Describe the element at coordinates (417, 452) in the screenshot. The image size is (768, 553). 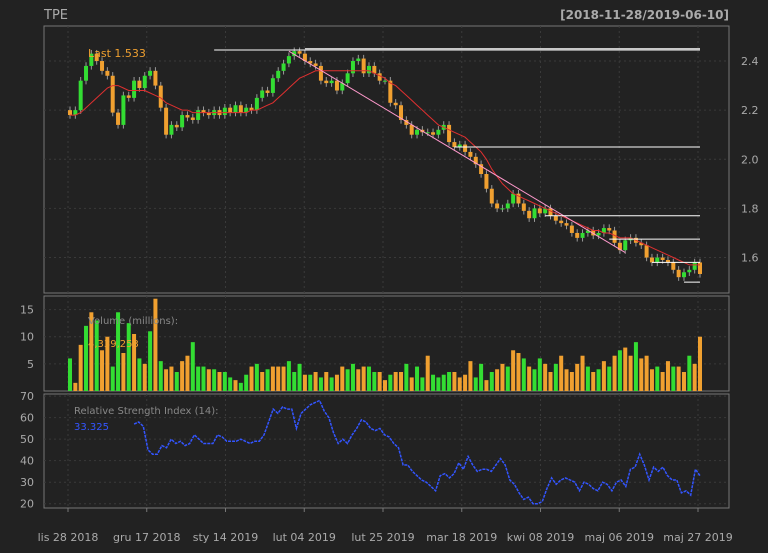
I see `rsi-series` at that location.